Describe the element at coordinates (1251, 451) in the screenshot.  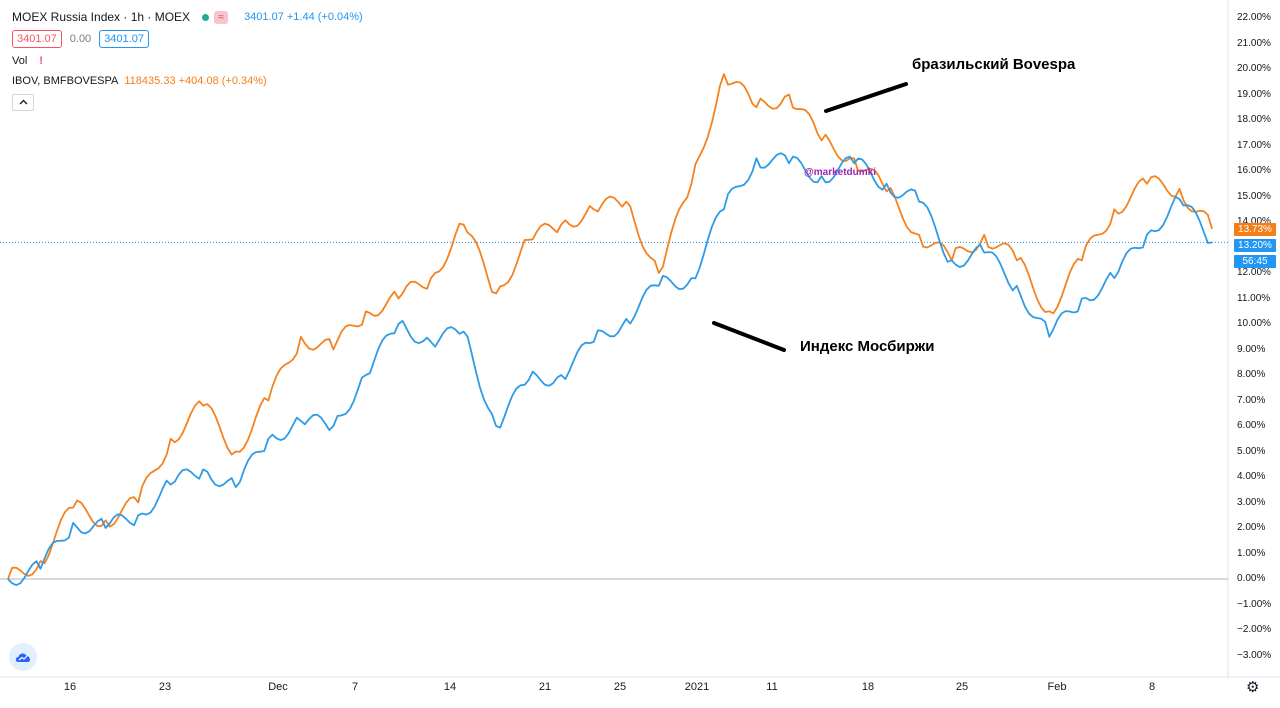
I see `y-tick-label: 5.00%` at that location.